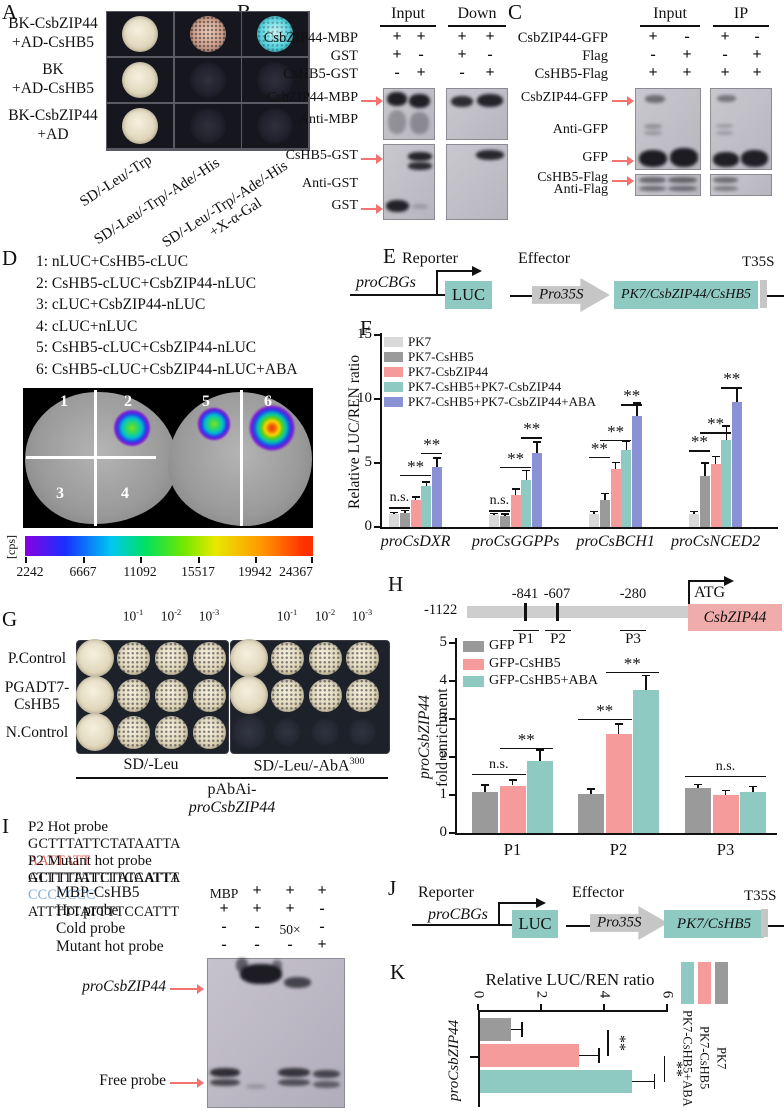 The width and height of the screenshot is (784, 1111). What do you see at coordinates (257, 908) in the screenshot?
I see `emsa-value: +` at bounding box center [257, 908].